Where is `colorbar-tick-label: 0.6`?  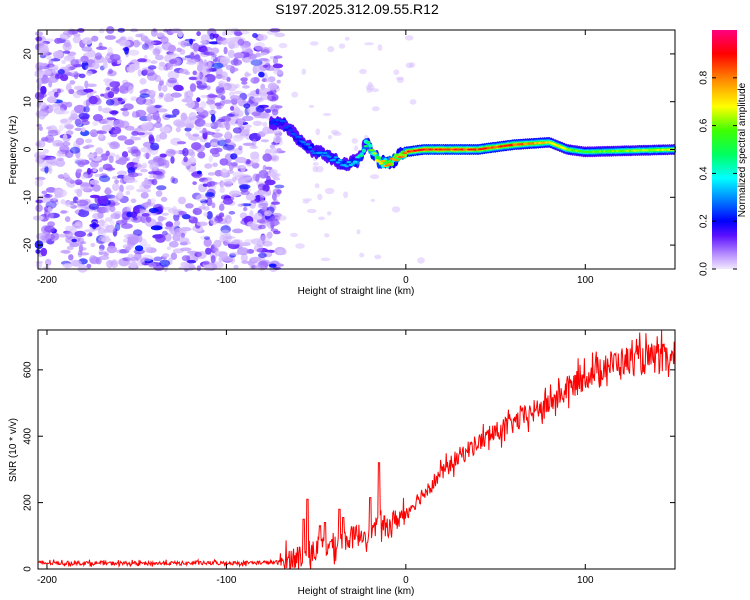
colorbar-tick-label: 0.6 is located at coordinates (704, 125).